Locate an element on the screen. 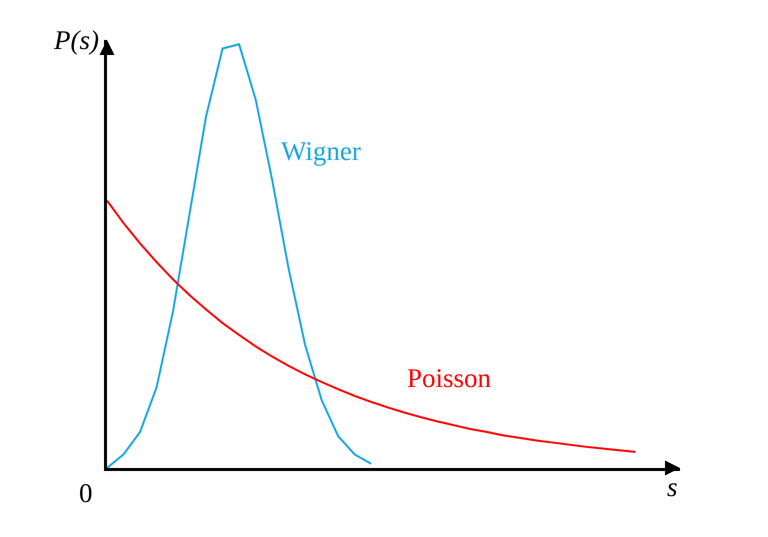  y-axis-title: P(s) is located at coordinates (76, 40).